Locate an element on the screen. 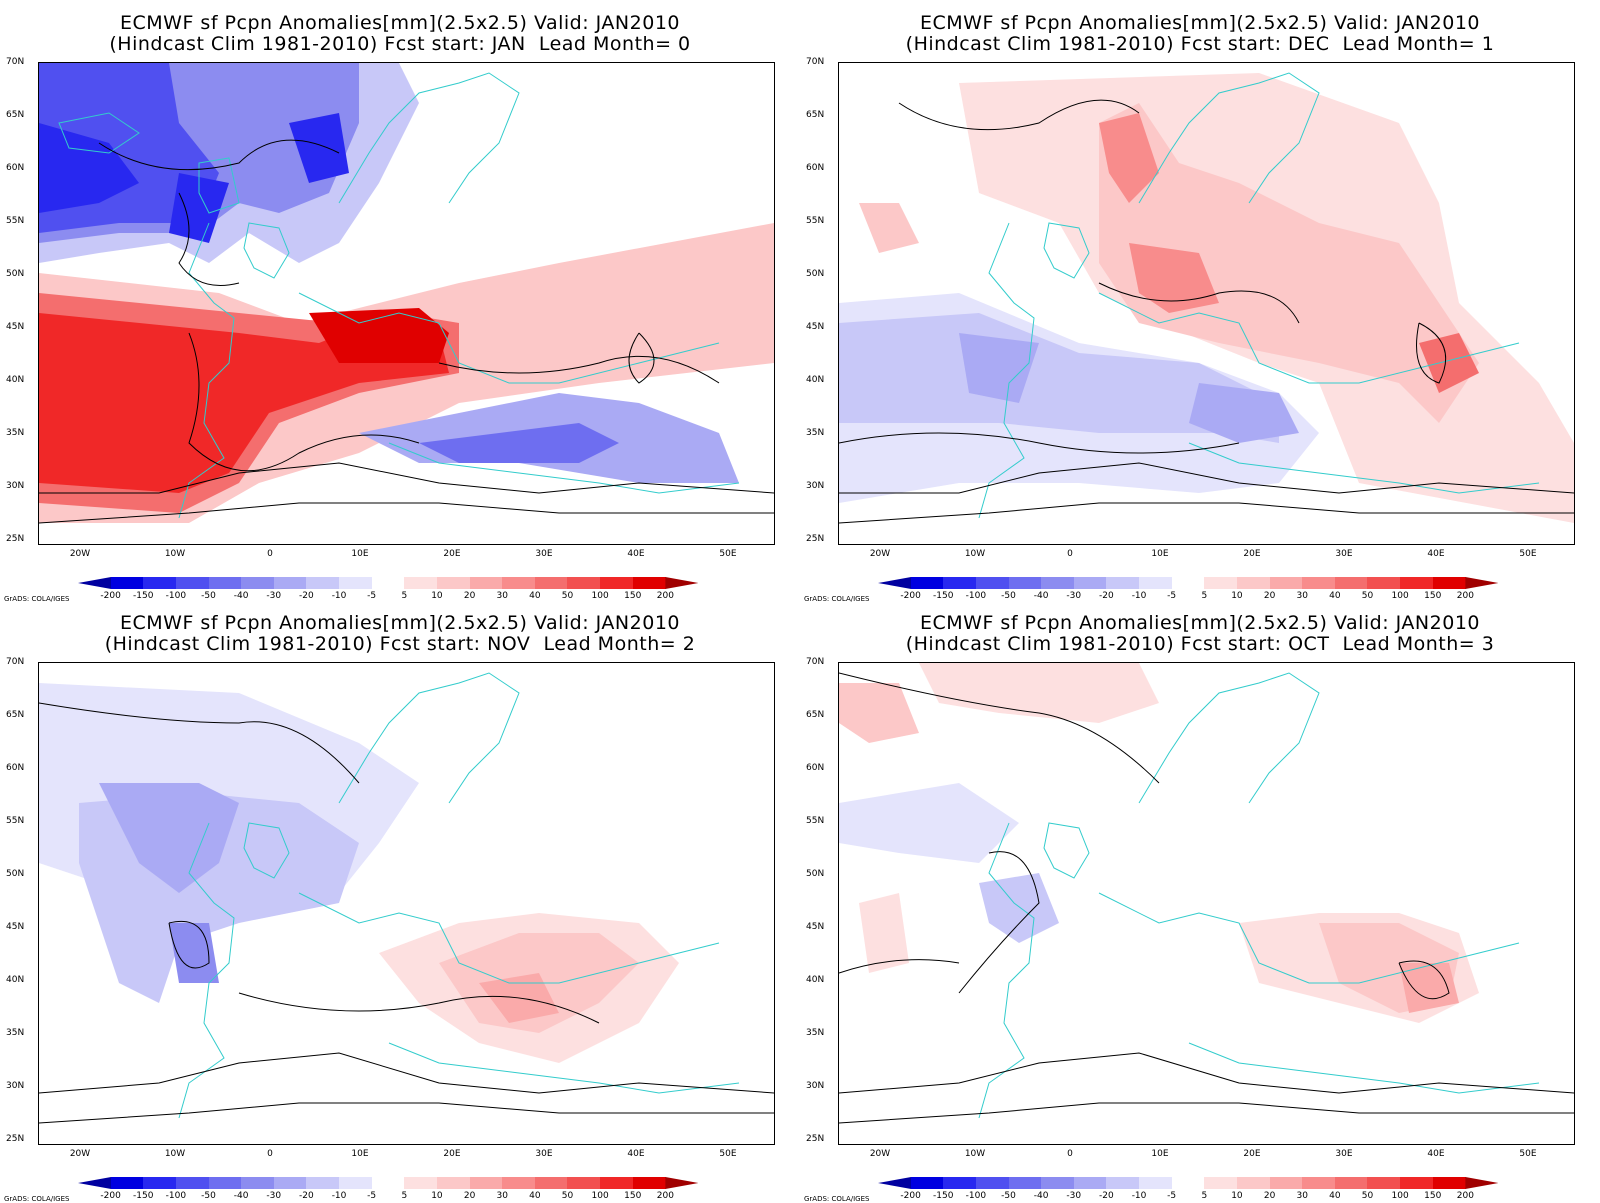 The image size is (1600, 1203). colorbar-tick-label: 5 is located at coordinates (1204, 596).